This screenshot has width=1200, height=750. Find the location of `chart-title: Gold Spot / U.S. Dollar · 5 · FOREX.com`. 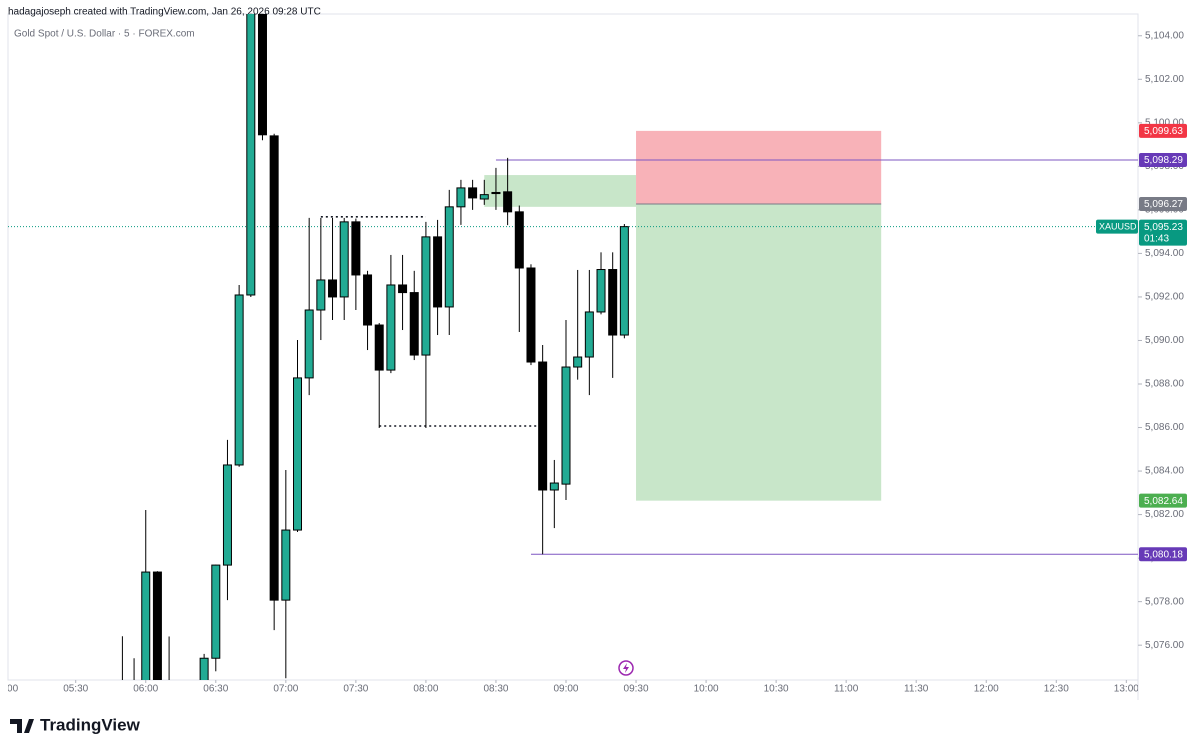

chart-title: Gold Spot / U.S. Dollar · 5 · FOREX.com is located at coordinates (104, 34).